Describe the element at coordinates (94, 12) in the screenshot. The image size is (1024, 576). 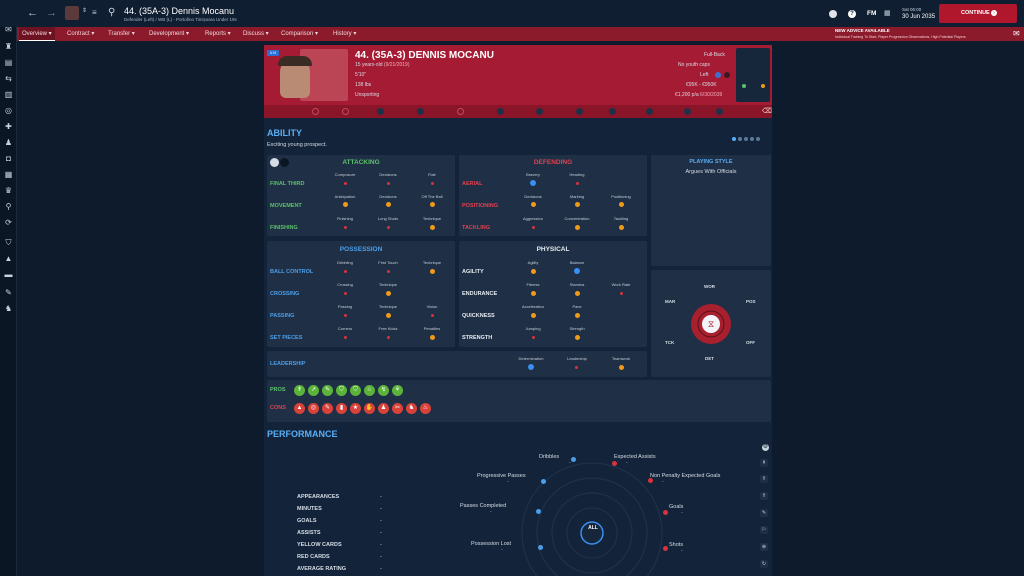
I see `menu-icon: ≡` at that location.